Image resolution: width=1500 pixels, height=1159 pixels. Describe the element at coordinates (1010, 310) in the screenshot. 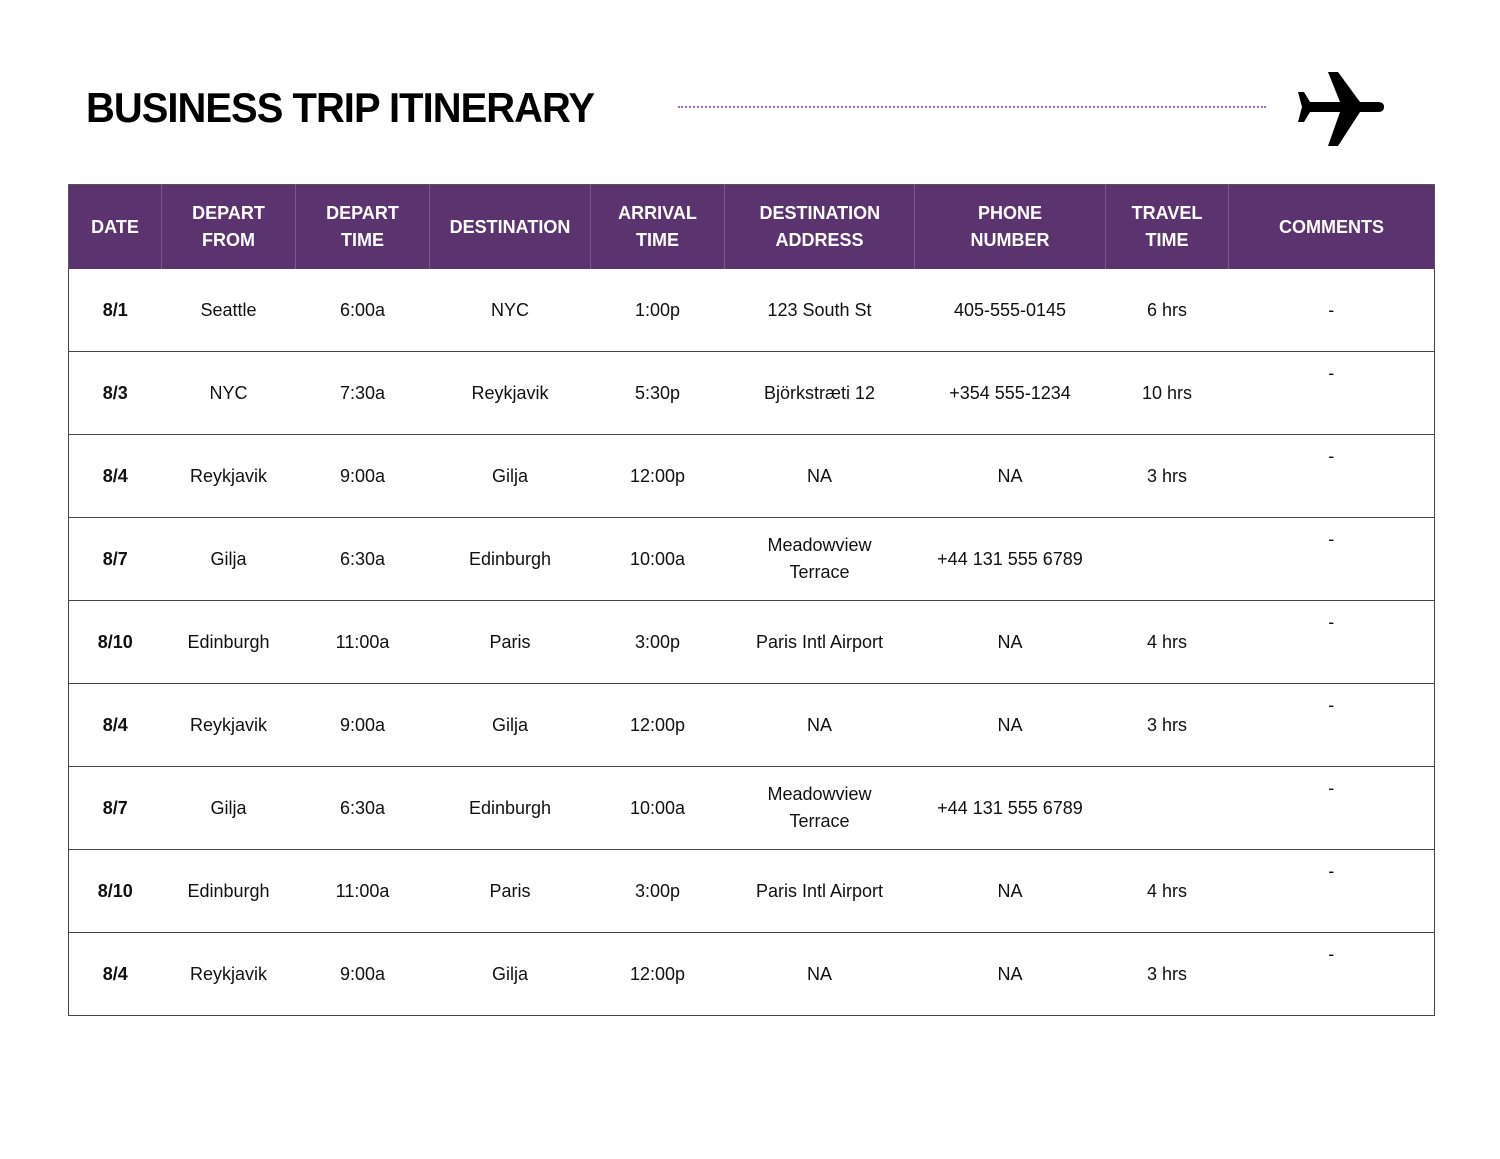

I see `phone-cell: 405-555-0145` at that location.